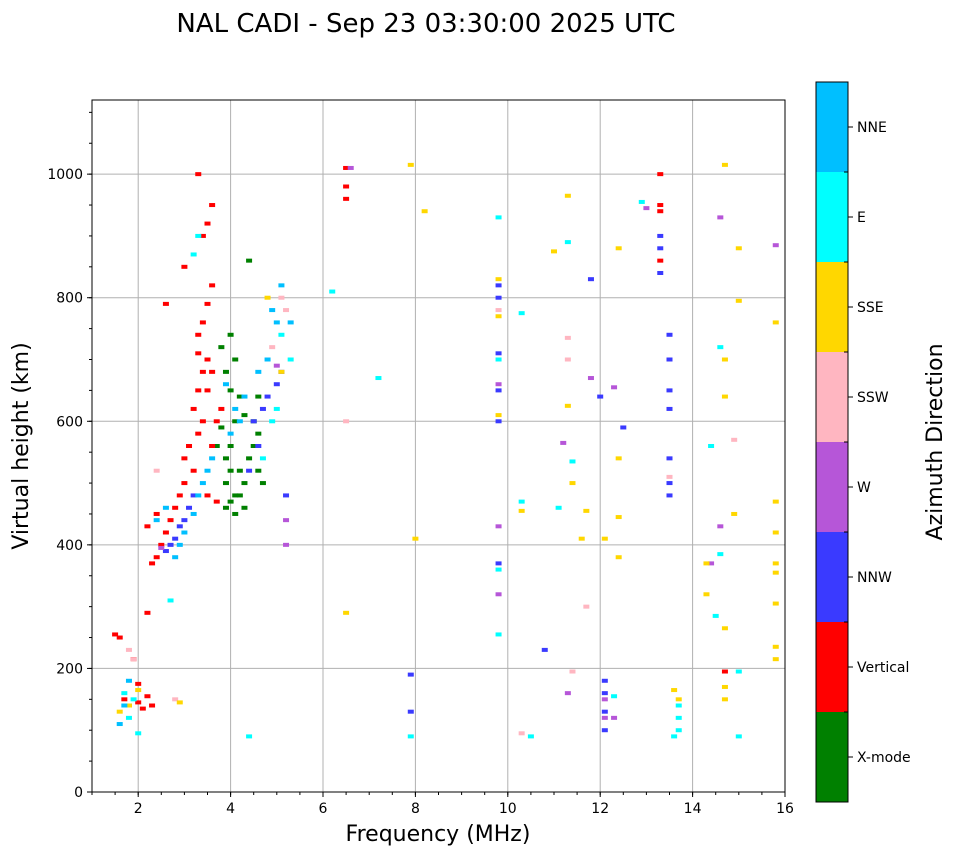 This screenshot has height=857, width=958. I want to click on colorbar-segment-nnw, so click(832, 577).